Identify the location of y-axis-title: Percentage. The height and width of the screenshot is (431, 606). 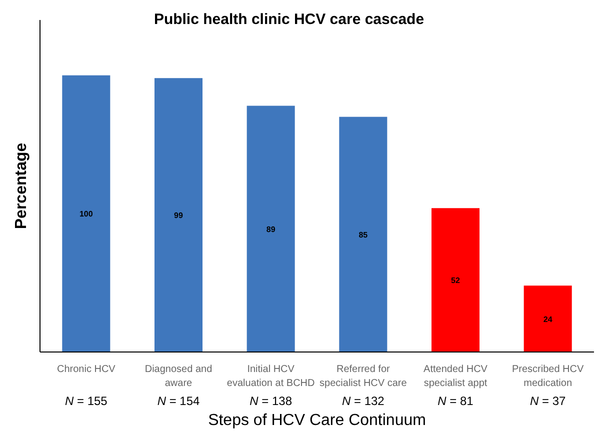
(21, 186).